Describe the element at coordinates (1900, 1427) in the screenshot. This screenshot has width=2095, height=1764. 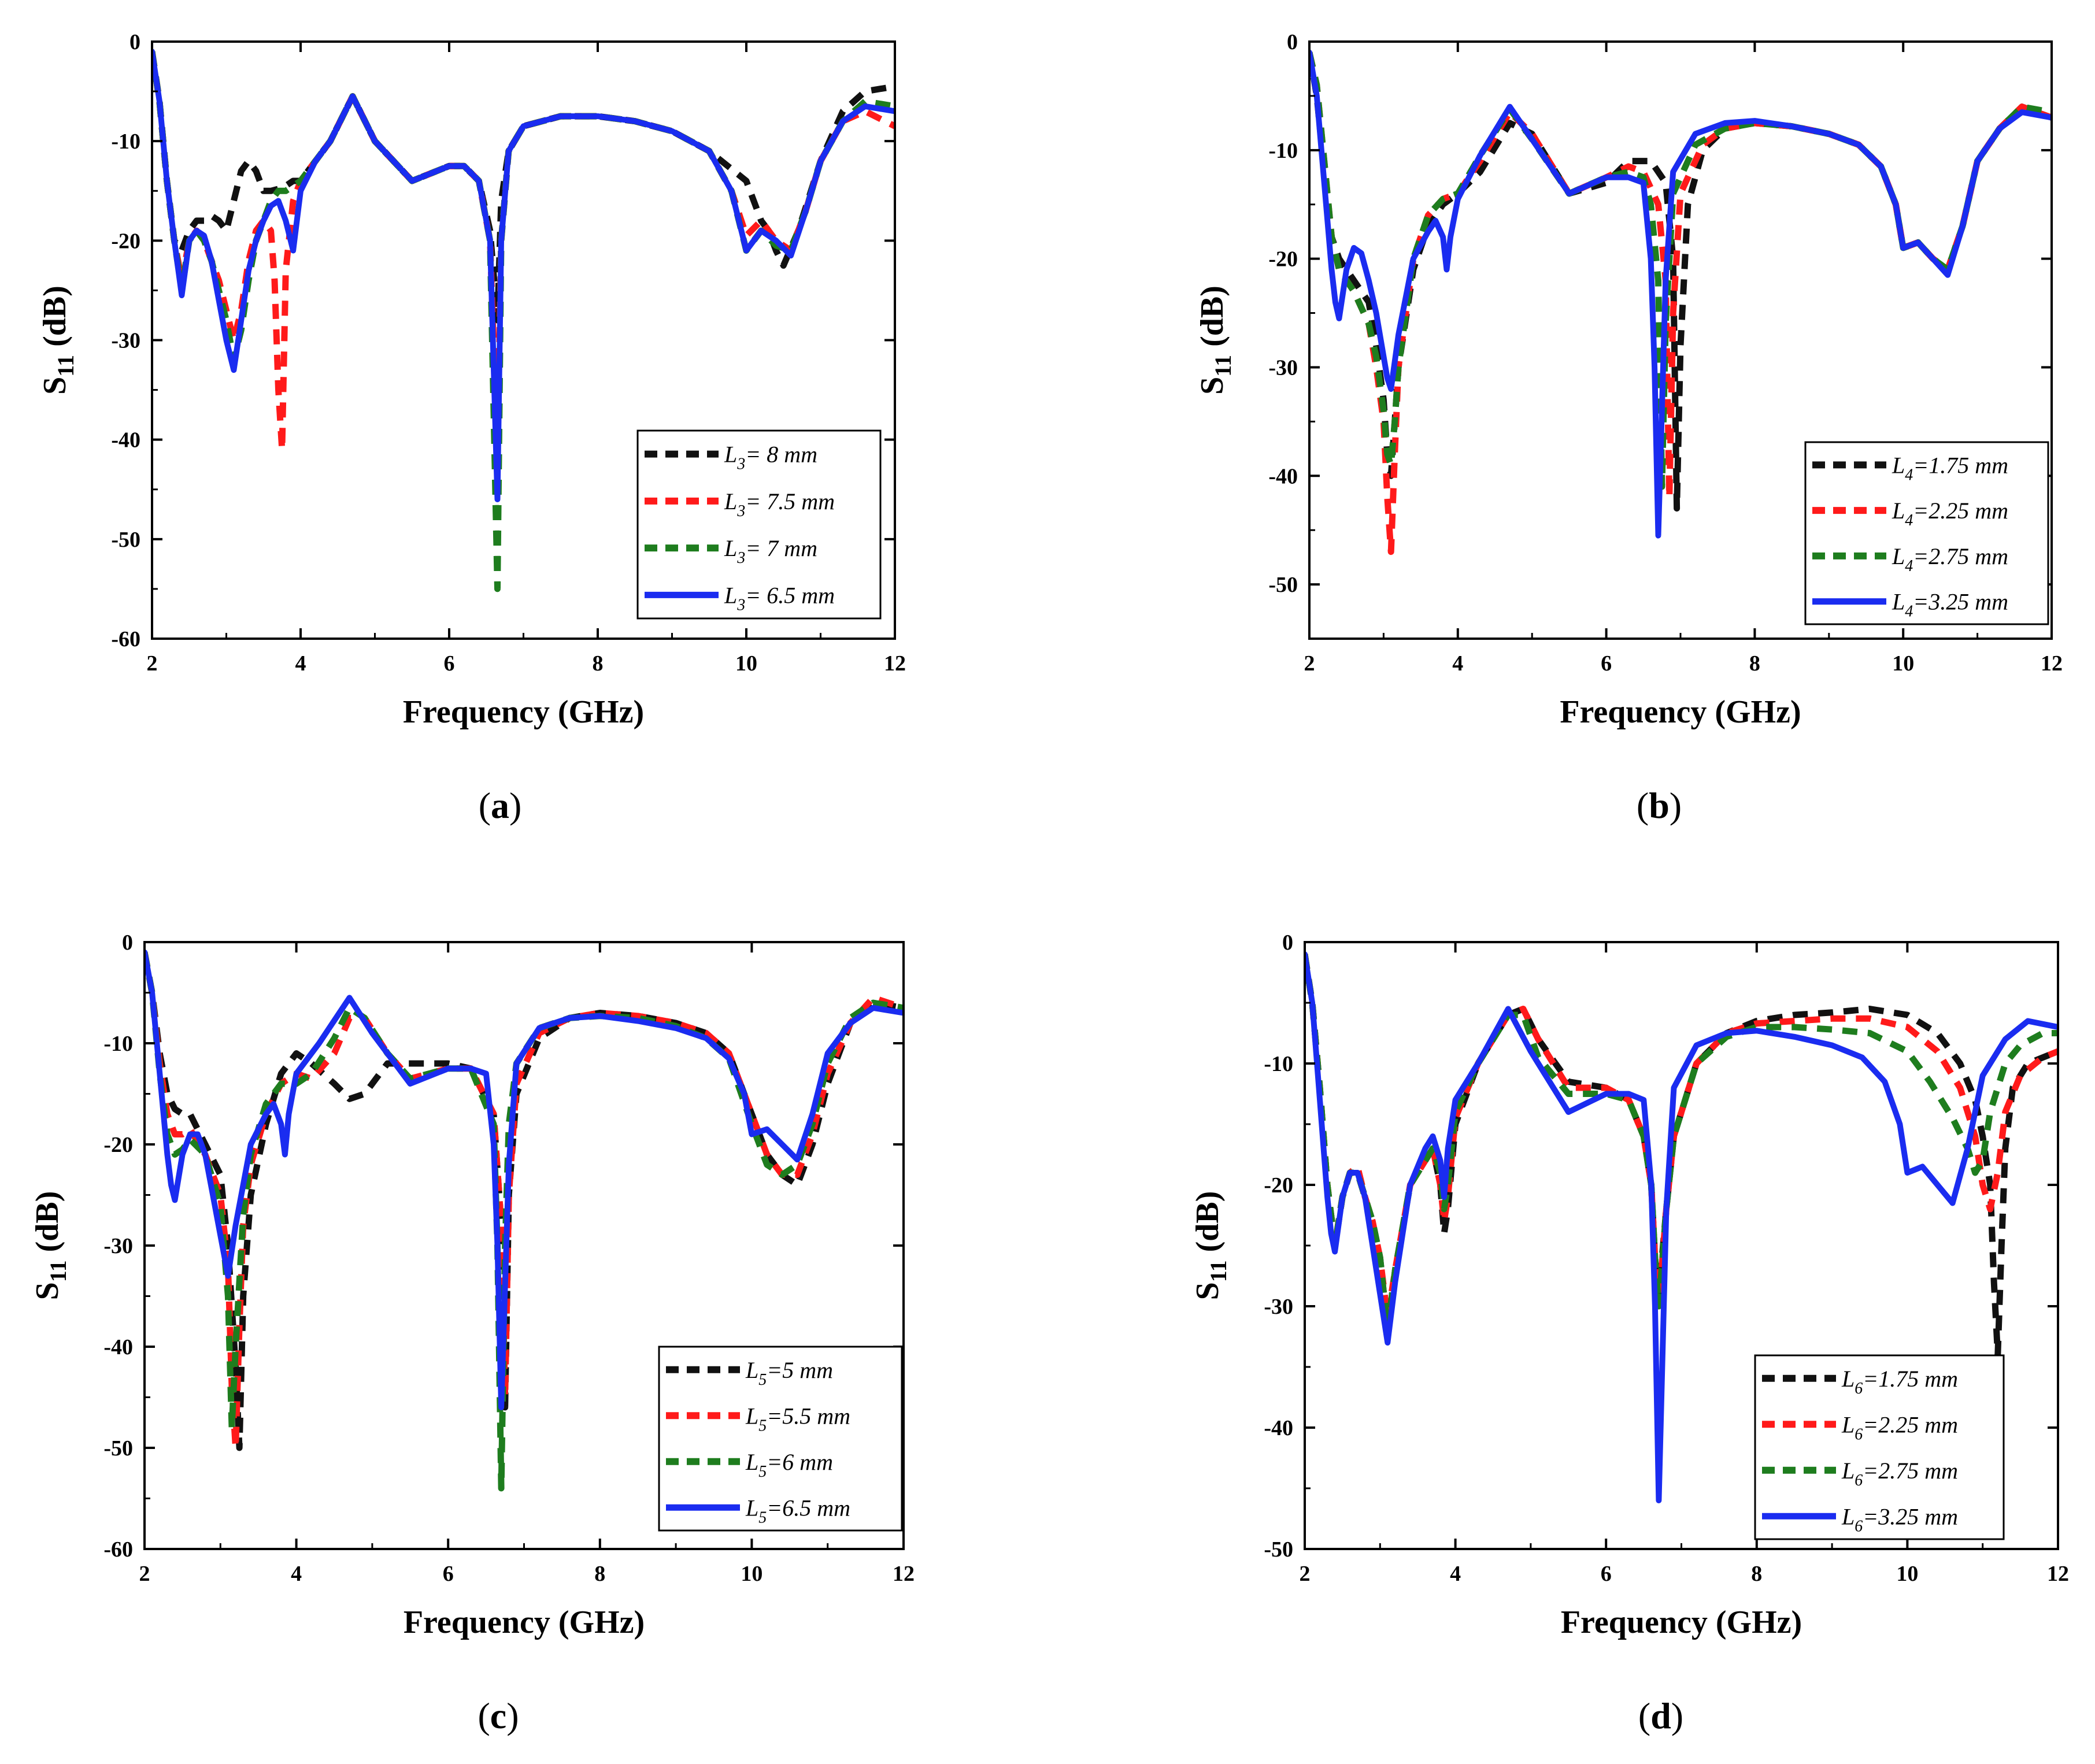
I see `legend-label: L6=2.25 mm` at that location.